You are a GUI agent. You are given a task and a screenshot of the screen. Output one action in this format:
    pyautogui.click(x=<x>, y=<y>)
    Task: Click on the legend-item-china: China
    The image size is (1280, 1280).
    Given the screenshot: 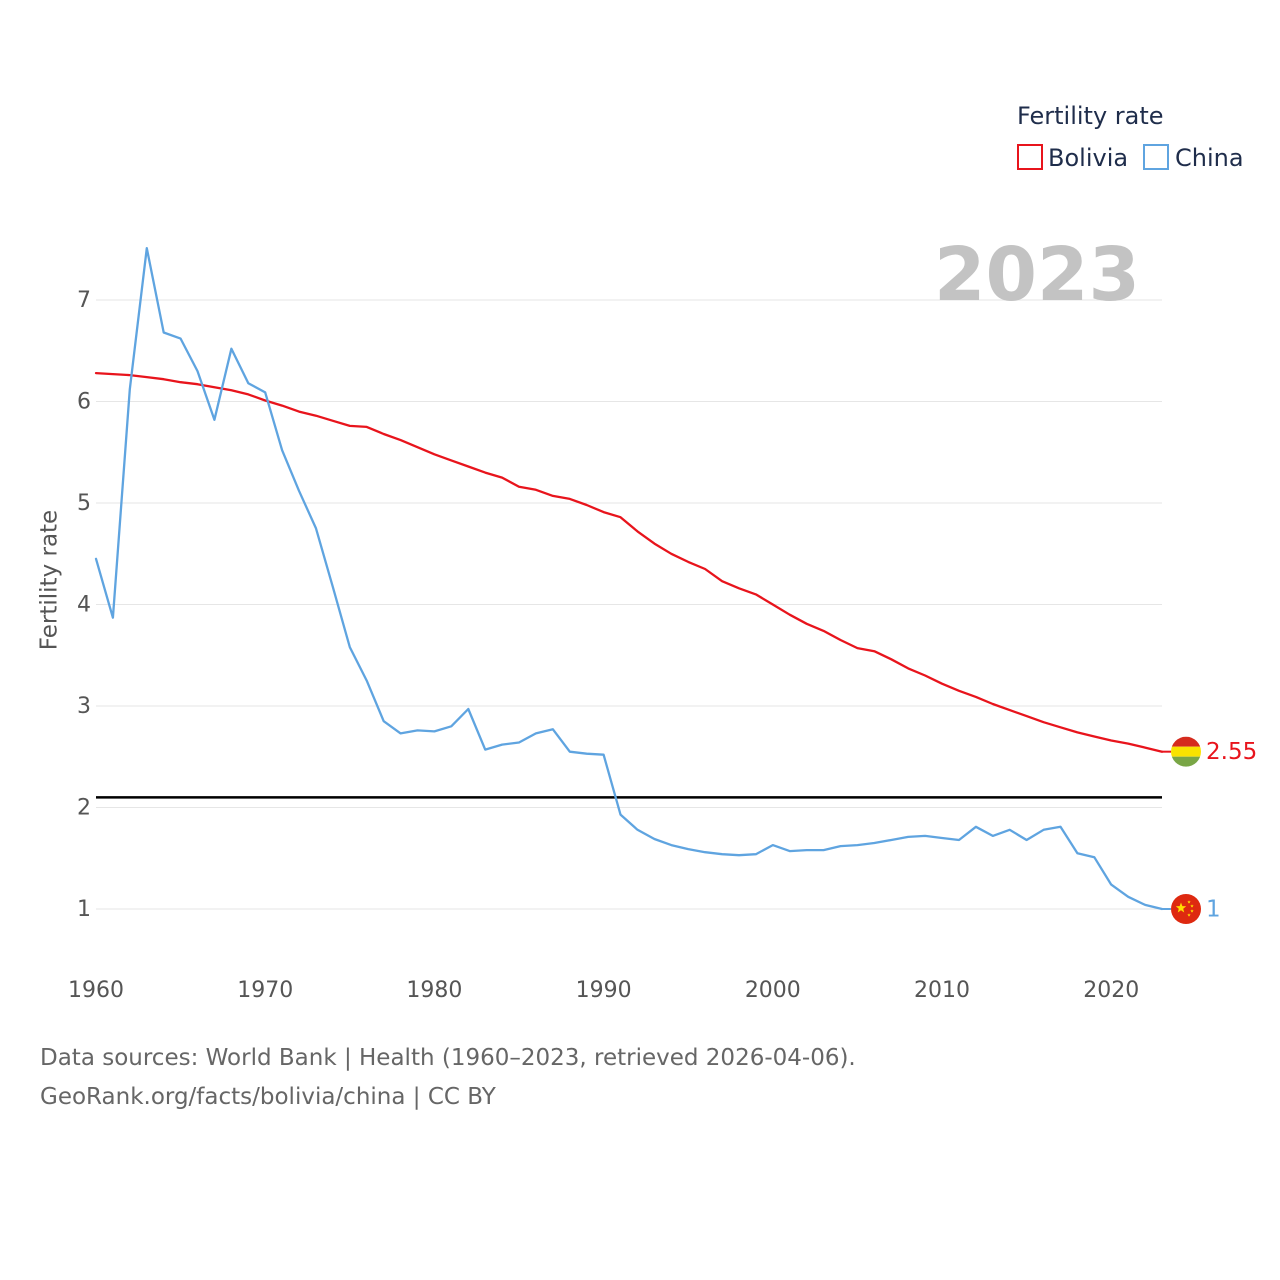 What is the action you would take?
    pyautogui.click(x=1193, y=158)
    